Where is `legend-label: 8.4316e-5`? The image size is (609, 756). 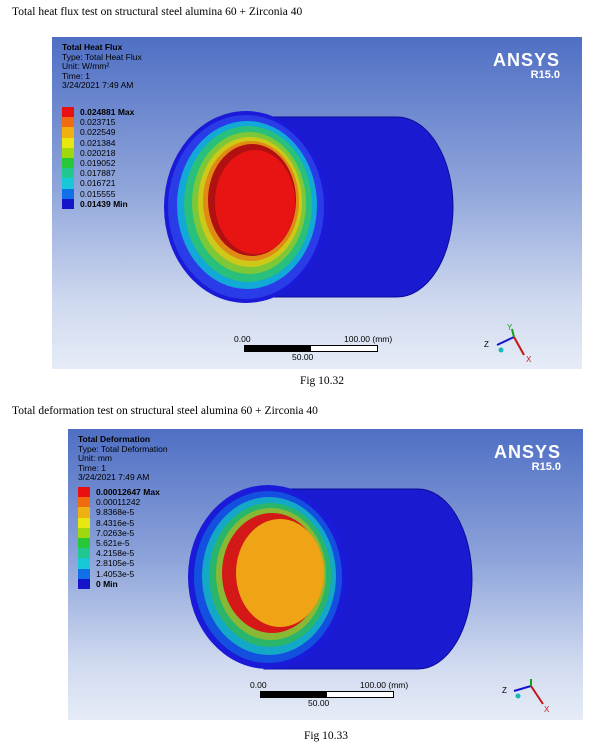 legend-label: 8.4316e-5 is located at coordinates (115, 522).